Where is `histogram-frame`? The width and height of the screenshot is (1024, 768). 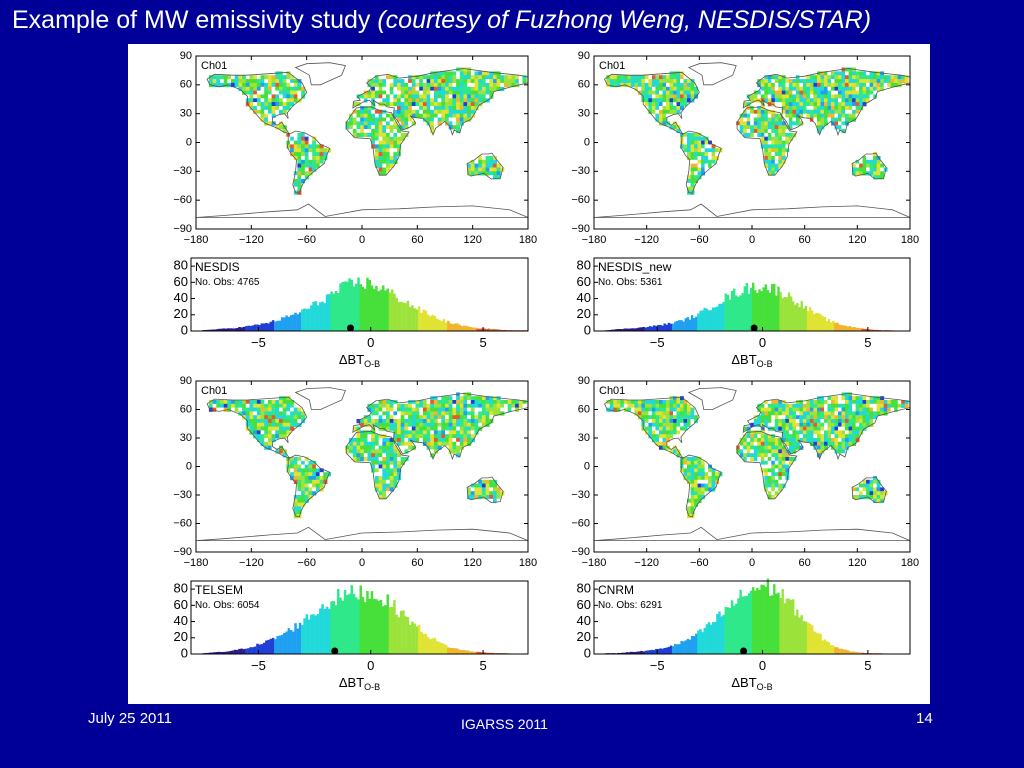 histogram-frame is located at coordinates (359, 617).